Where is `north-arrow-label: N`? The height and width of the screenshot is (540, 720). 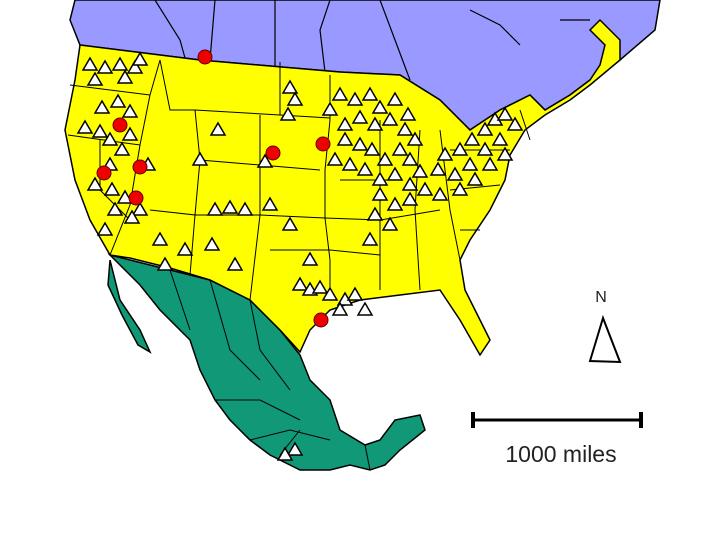
north-arrow-label: N is located at coordinates (601, 297).